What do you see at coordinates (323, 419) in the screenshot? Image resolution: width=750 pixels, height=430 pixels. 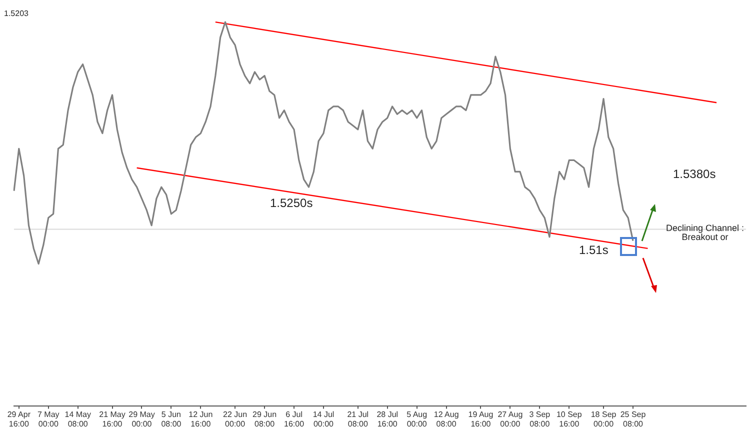 I see `x-tick-label: 14 Jul 00:00` at bounding box center [323, 419].